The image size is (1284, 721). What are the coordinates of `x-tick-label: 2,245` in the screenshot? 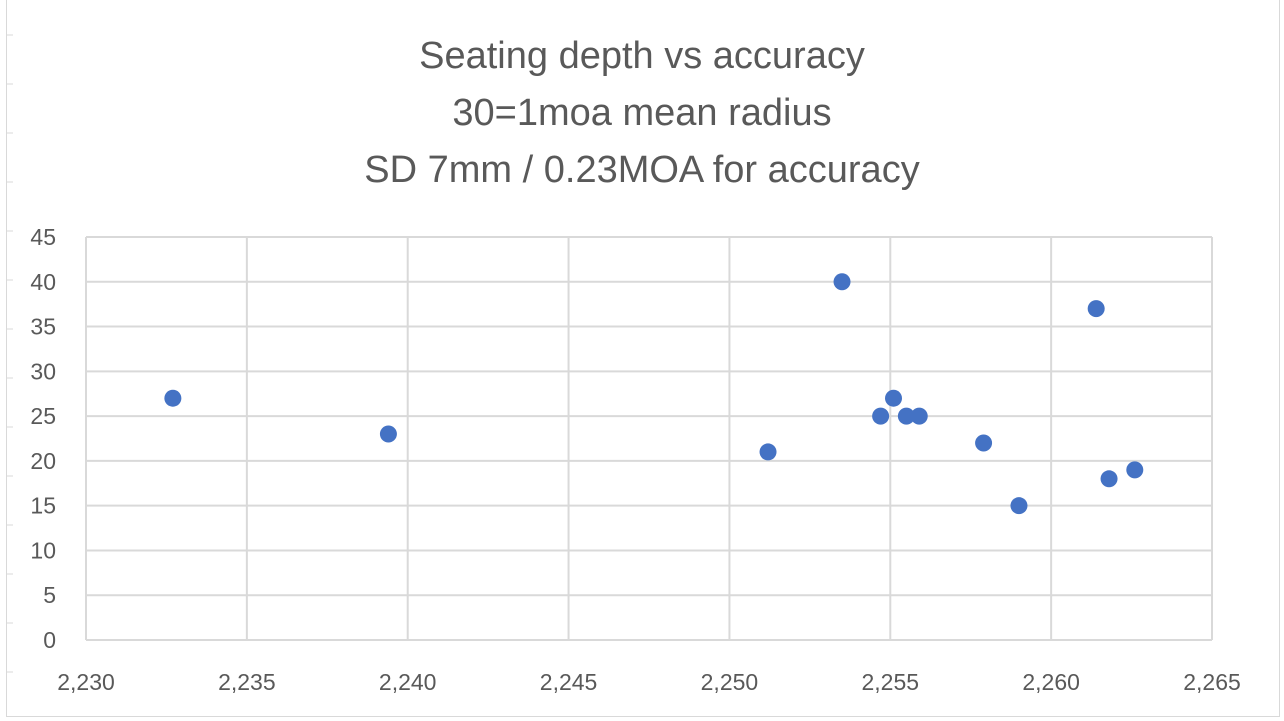 It's located at (569, 682).